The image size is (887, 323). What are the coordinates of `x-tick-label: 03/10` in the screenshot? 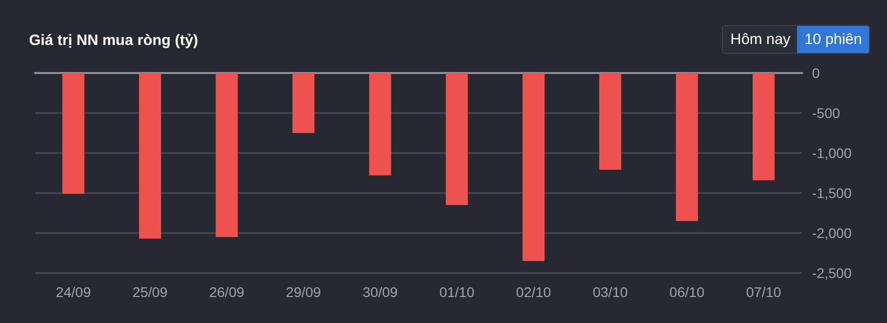 It's located at (610, 292).